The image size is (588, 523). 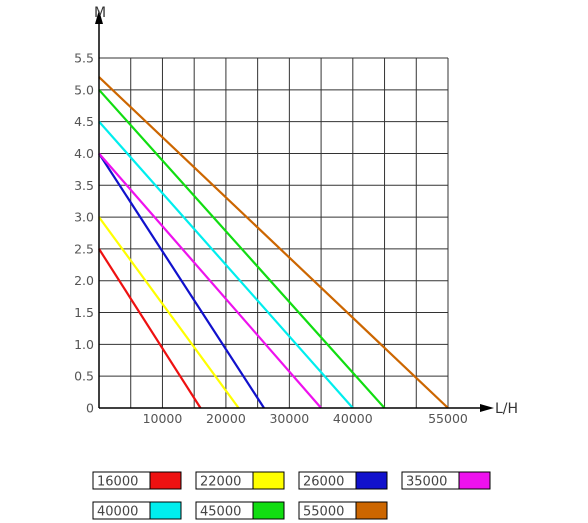 What do you see at coordinates (84, 121) in the screenshot?
I see `y-tick-label: 4.5` at bounding box center [84, 121].